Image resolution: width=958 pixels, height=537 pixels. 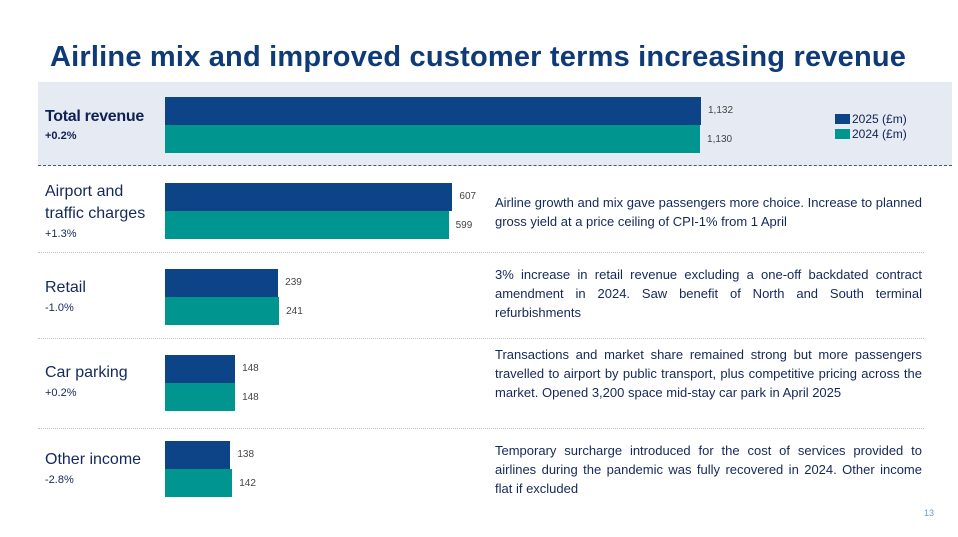 I want to click on category-label-car-parking: Car parking, so click(x=86, y=372).